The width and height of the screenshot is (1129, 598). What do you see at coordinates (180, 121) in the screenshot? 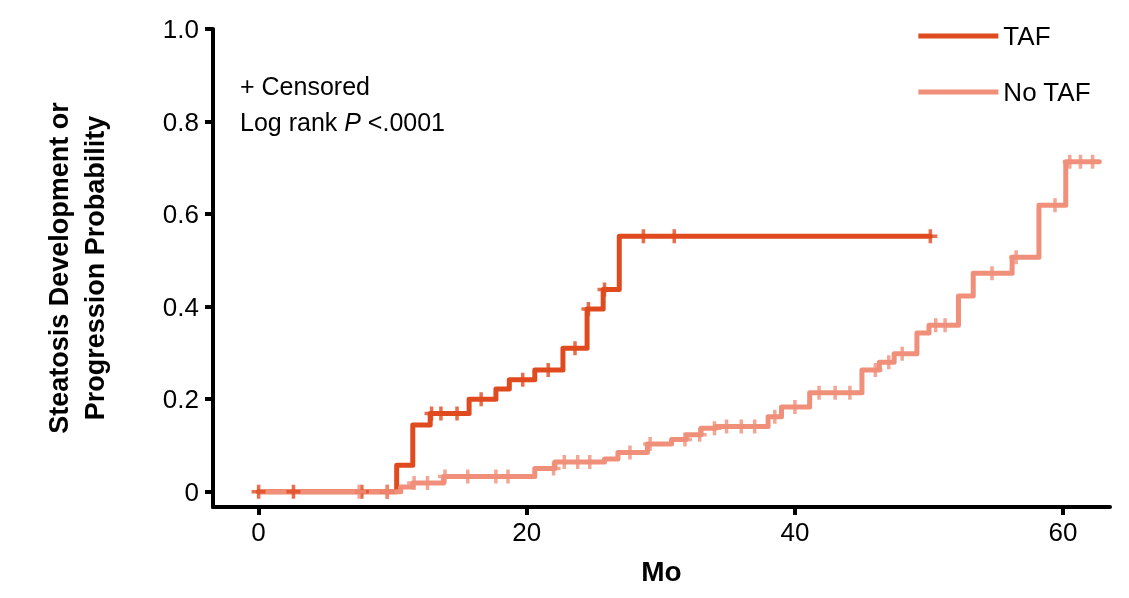
I see `y-tick-label: 0.8` at bounding box center [180, 121].